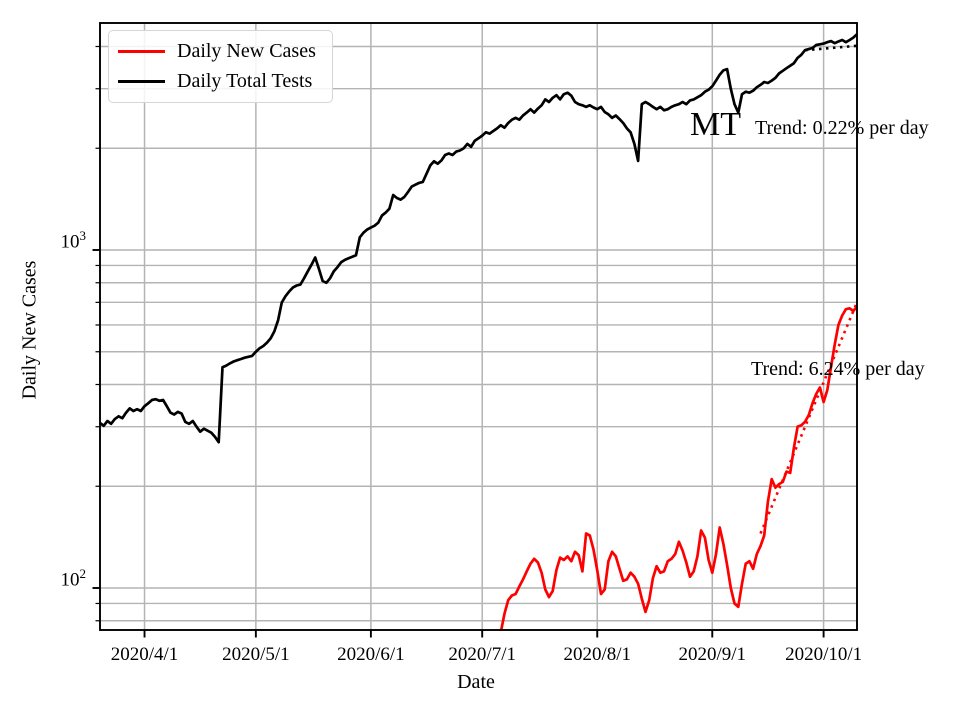 Image resolution: width=960 pixels, height=720 pixels. What do you see at coordinates (246, 51) in the screenshot?
I see `legend-label: Daily New Cases` at bounding box center [246, 51].